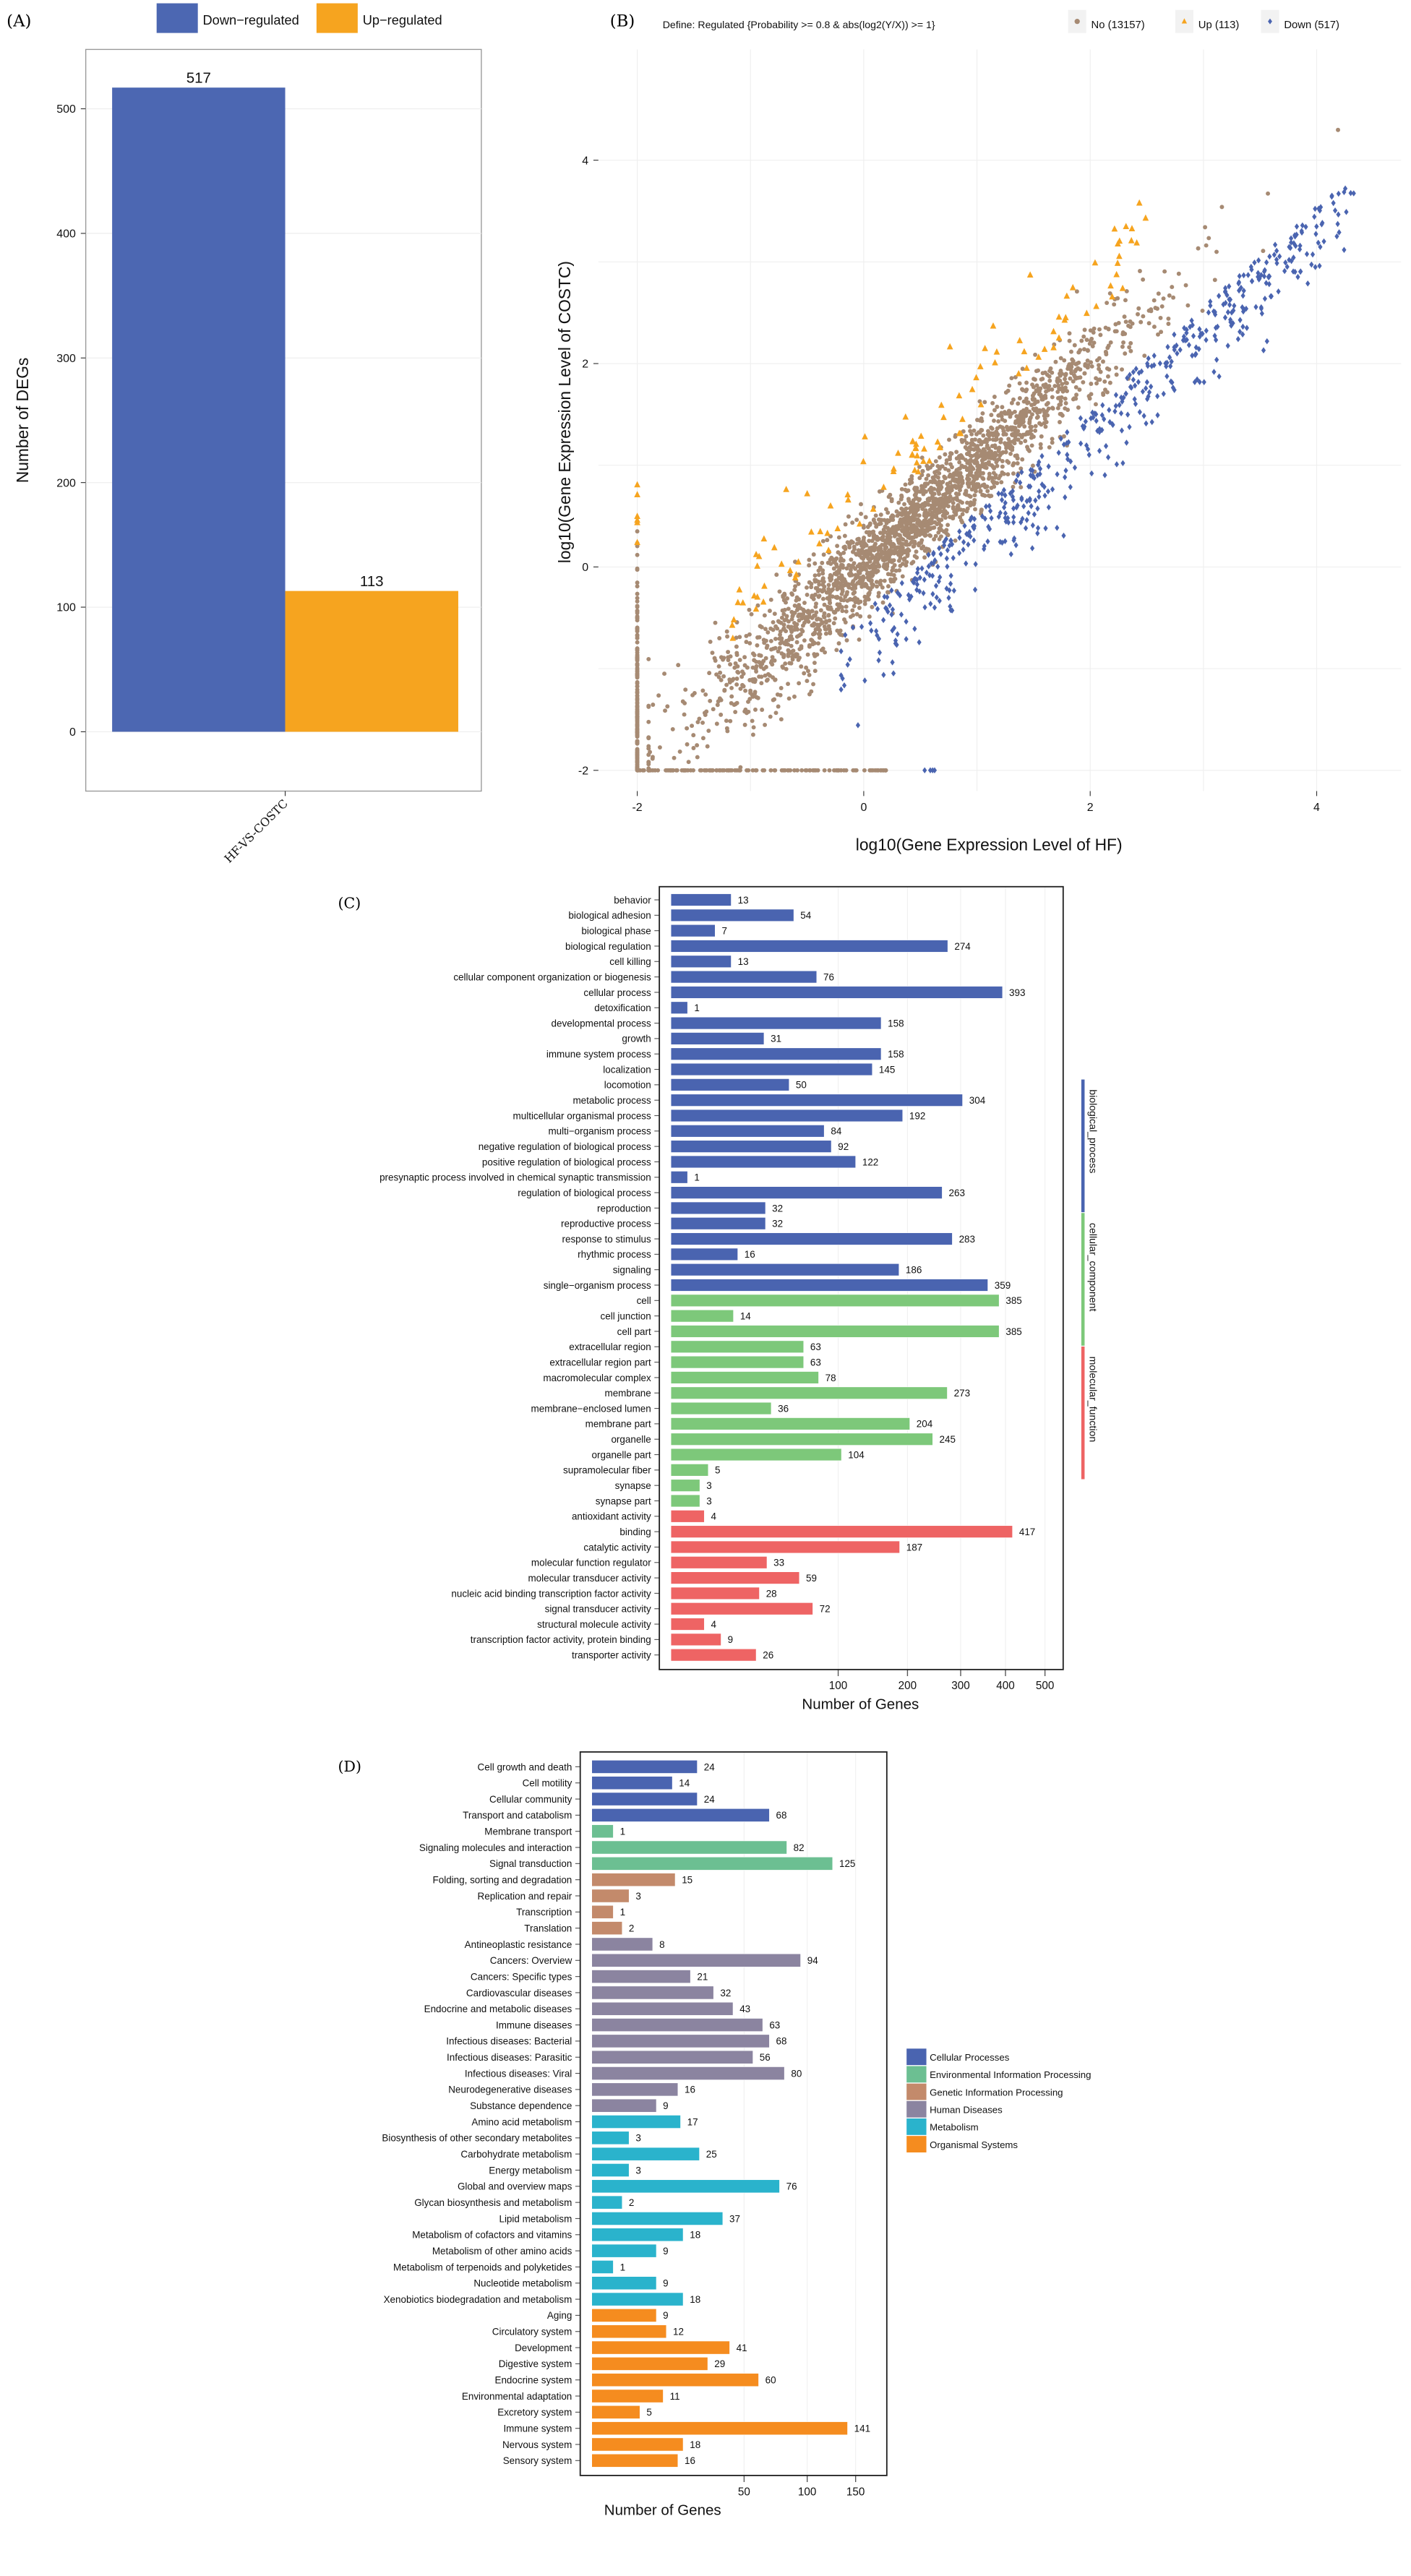  I want to click on category-label: Cardiovascular diseases, so click(519, 1993).